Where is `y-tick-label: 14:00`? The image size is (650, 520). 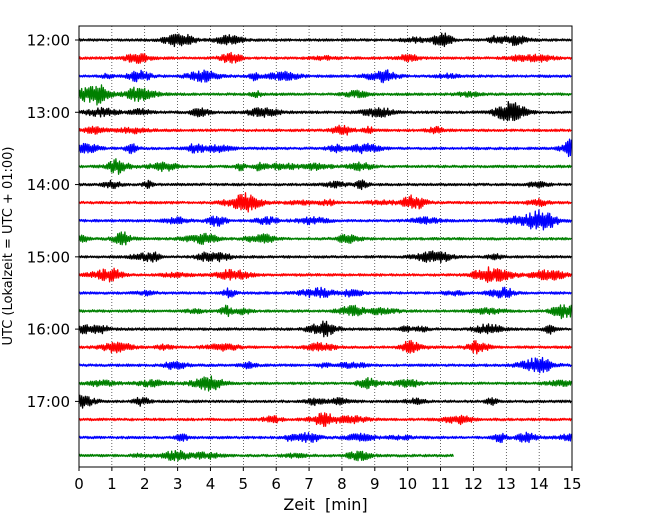 y-tick-label: 14:00 is located at coordinates (48, 185).